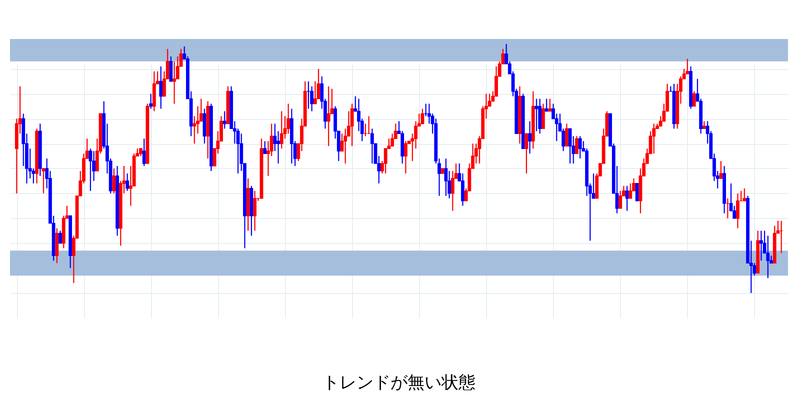 The width and height of the screenshot is (792, 413). What do you see at coordinates (399, 383) in the screenshot?
I see `text: トレンドが無い状態` at bounding box center [399, 383].